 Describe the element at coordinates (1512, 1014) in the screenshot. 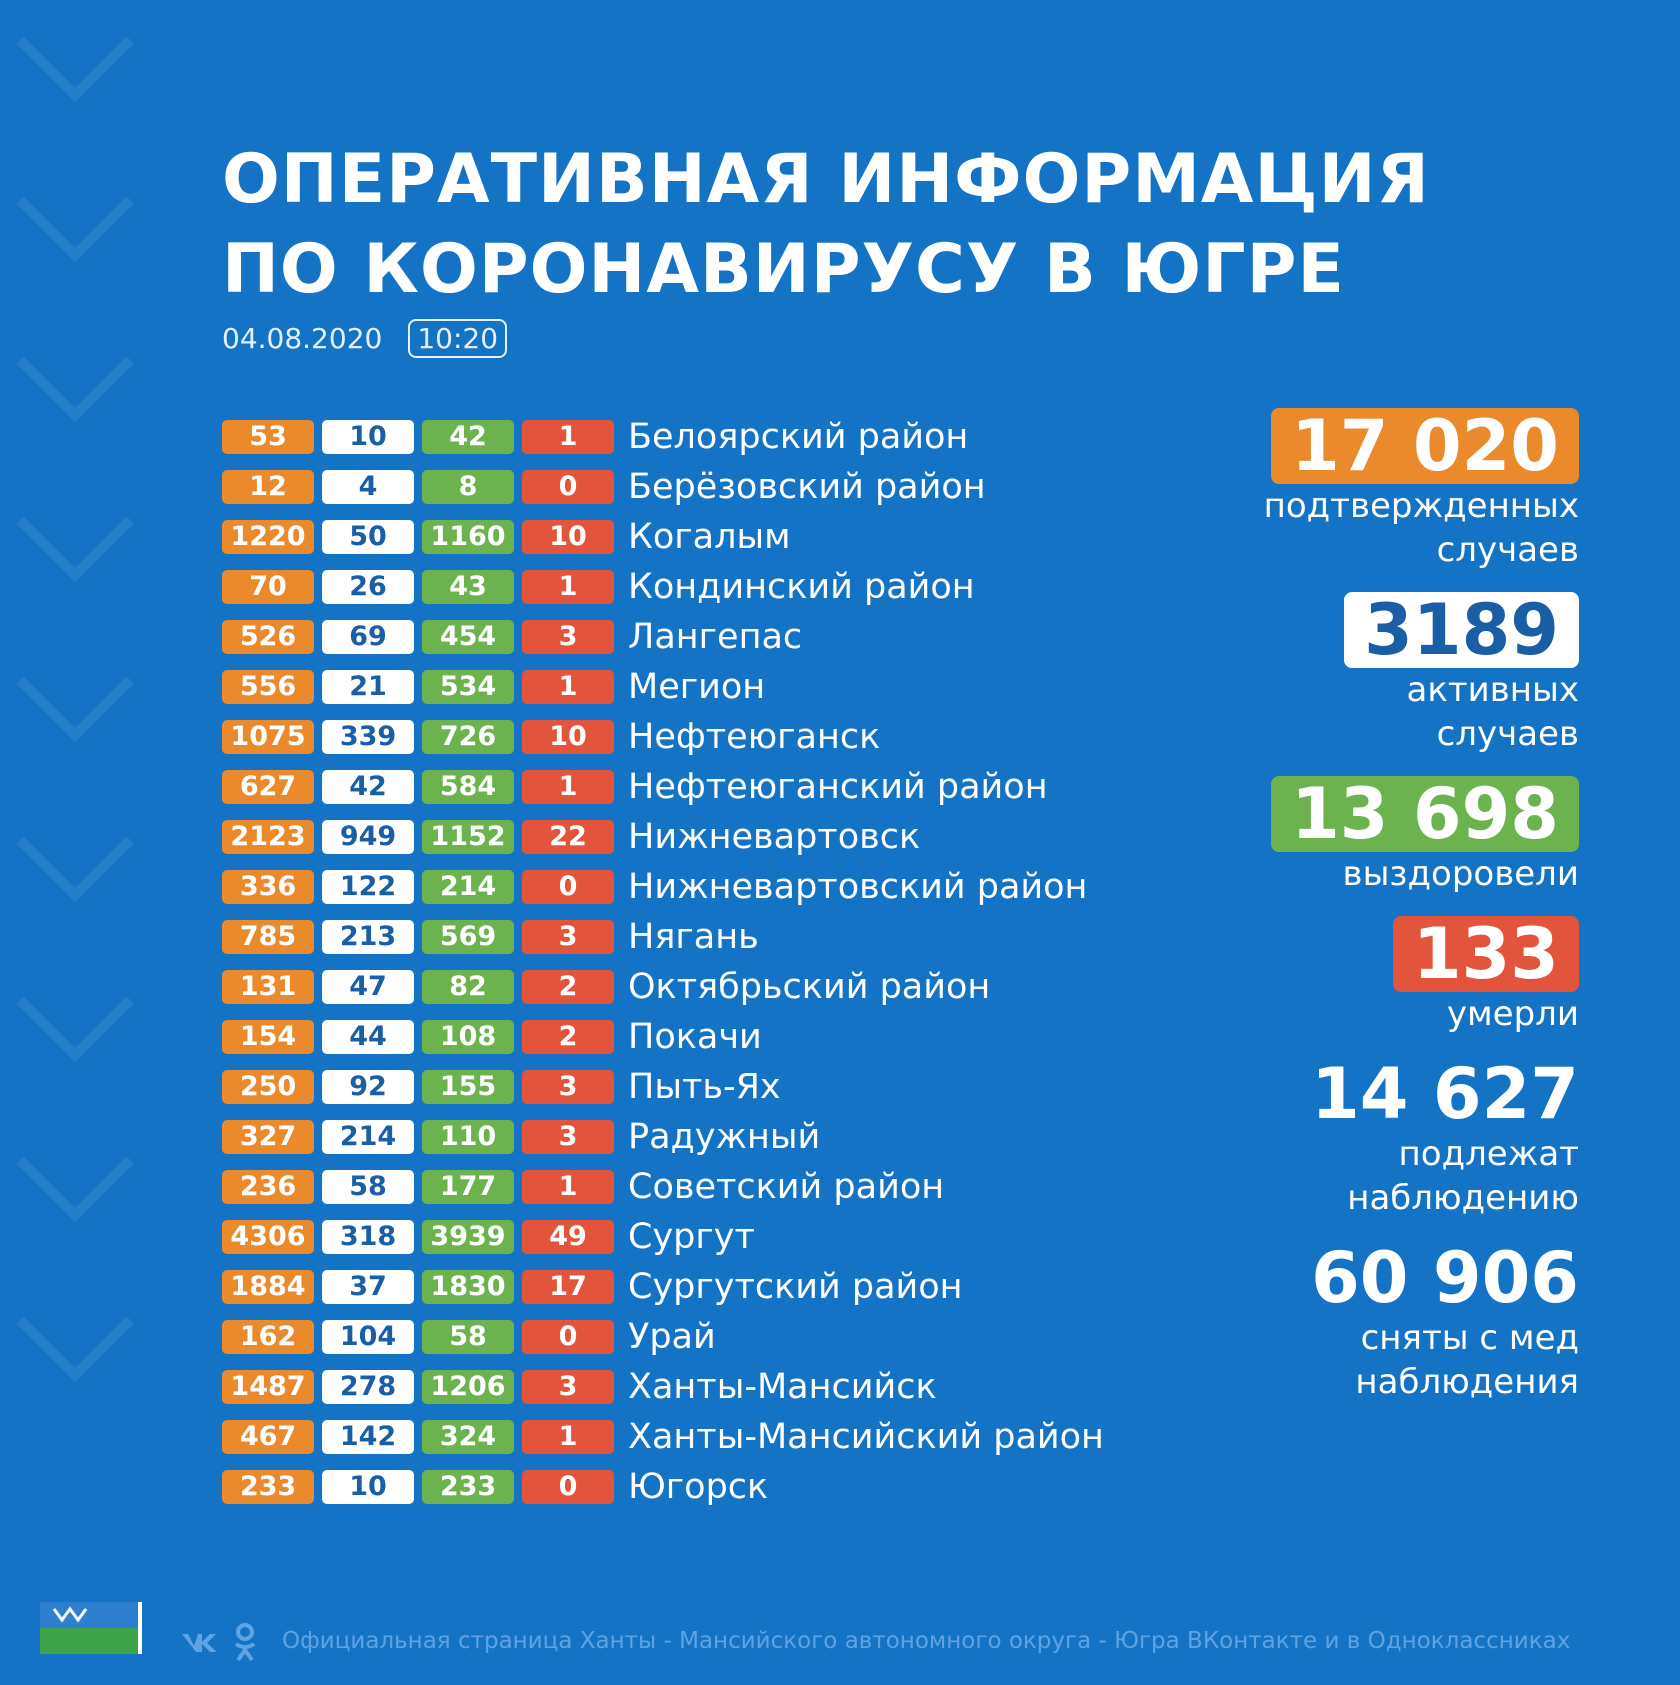

I see `total-deaths-label: умерли` at that location.